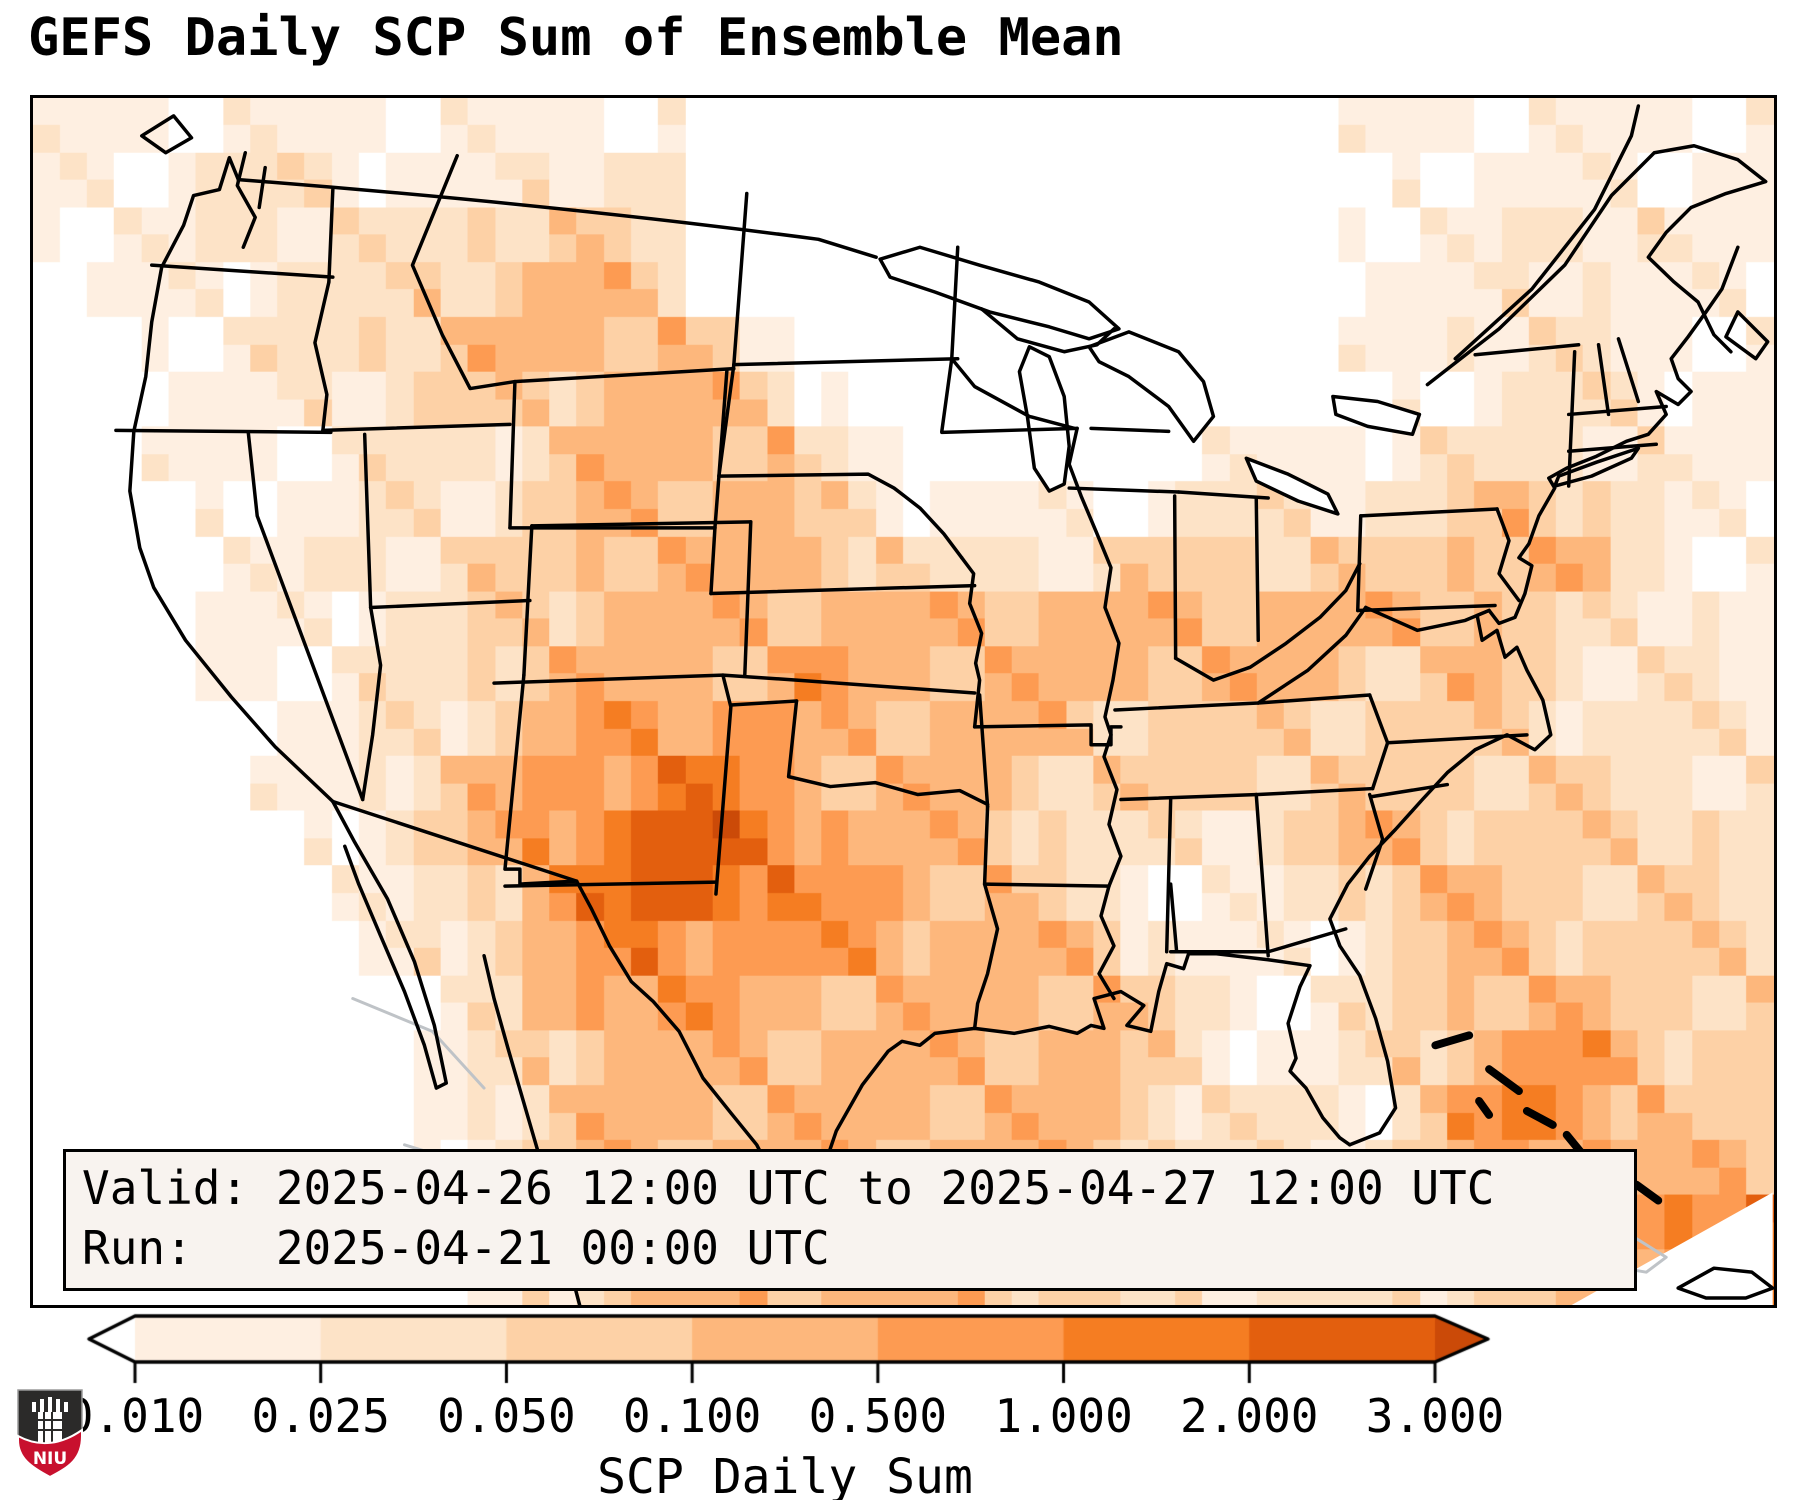 Image resolution: width=1803 pixels, height=1500 pixels. I want to click on state-border-vt-nh, so click(1603, 380).